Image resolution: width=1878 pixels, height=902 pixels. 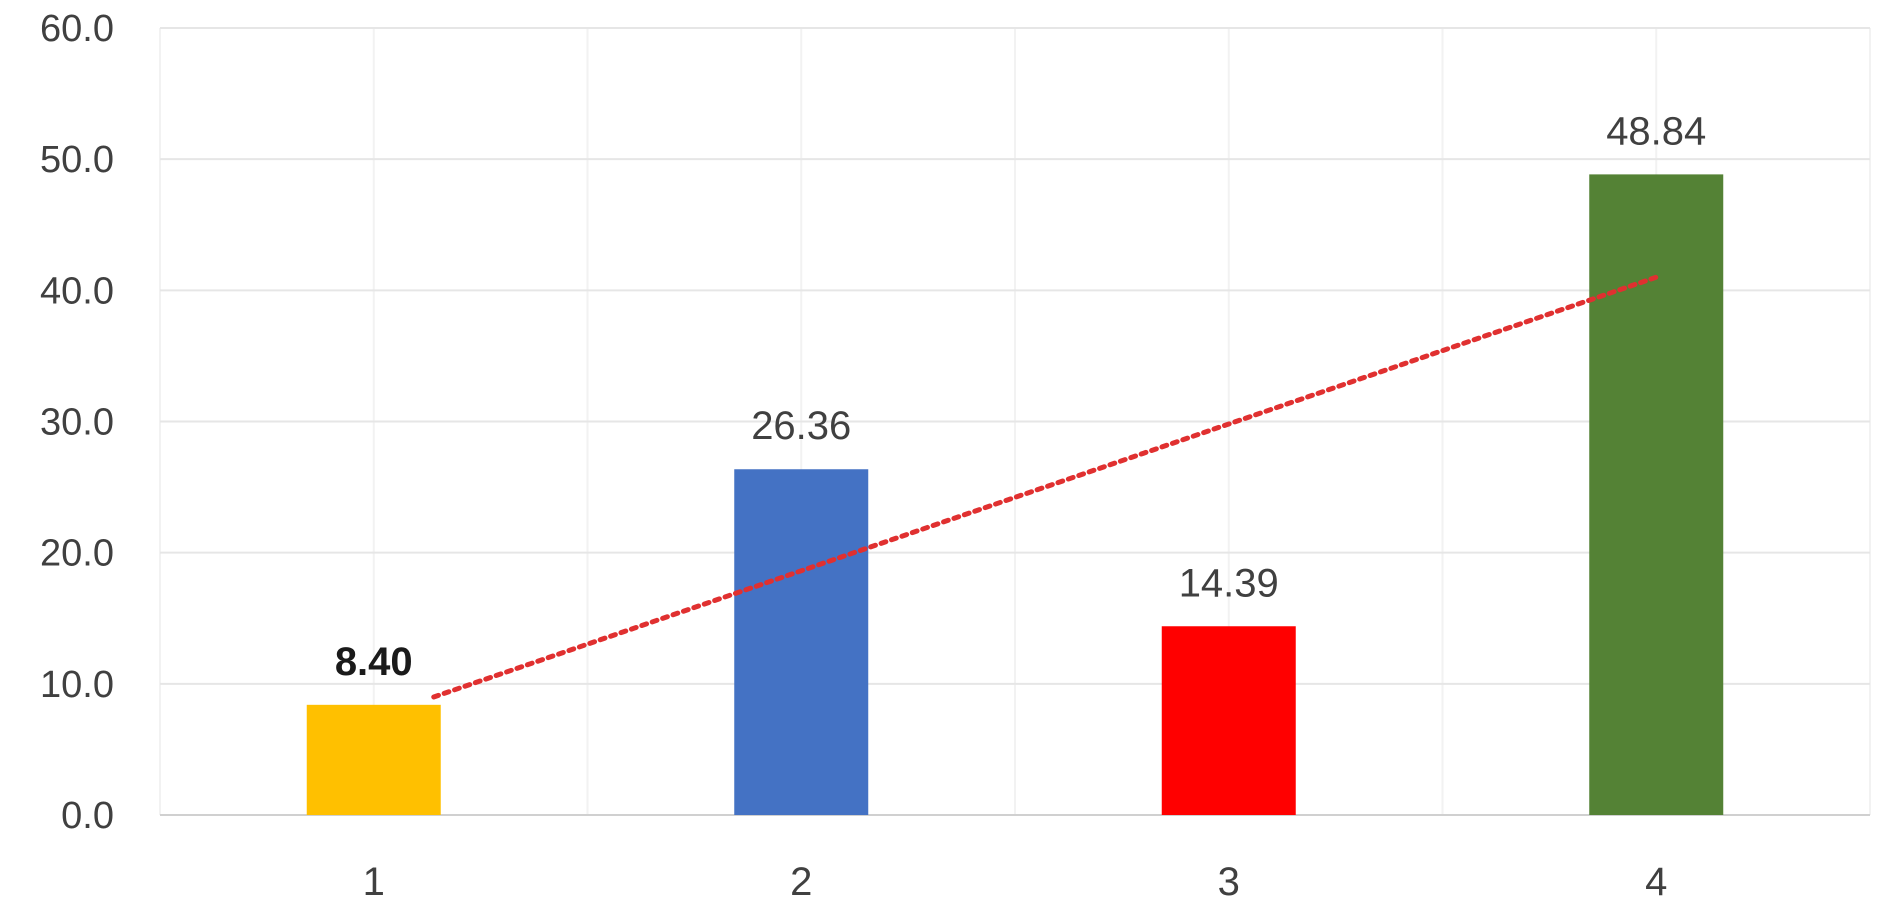 I want to click on y-tick-label: 50.0, so click(x=77, y=160).